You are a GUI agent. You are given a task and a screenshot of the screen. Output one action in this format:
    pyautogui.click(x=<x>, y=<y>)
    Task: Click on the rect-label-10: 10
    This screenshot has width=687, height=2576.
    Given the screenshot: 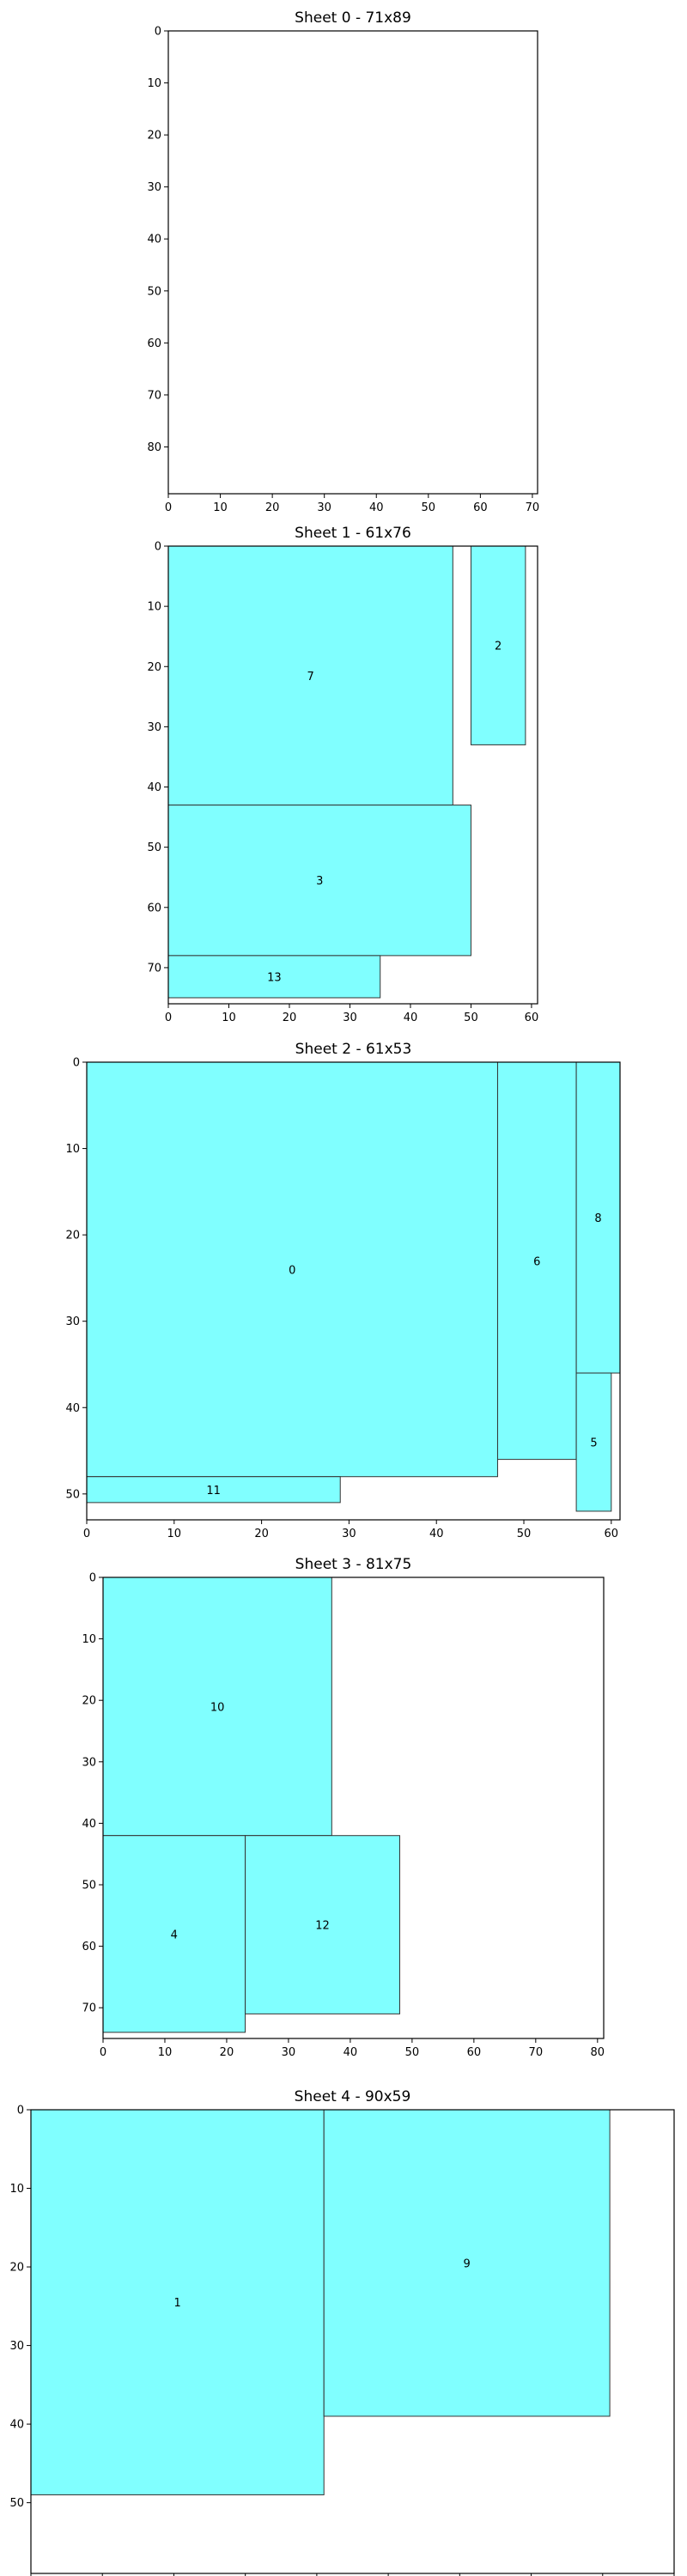 What is the action you would take?
    pyautogui.click(x=217, y=1708)
    